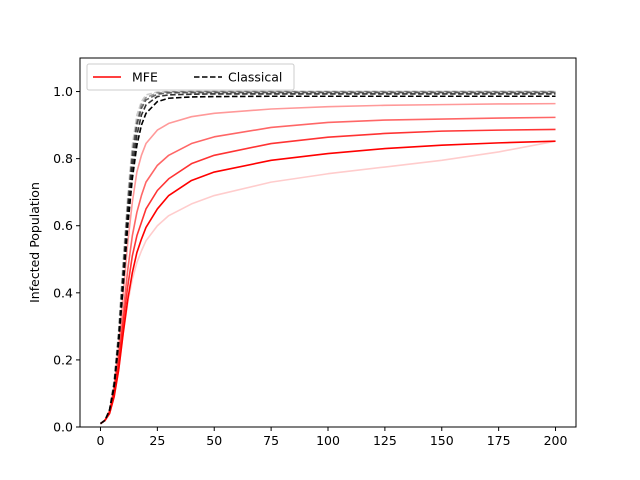  I want to click on legend: MFE Classical, so click(190, 77).